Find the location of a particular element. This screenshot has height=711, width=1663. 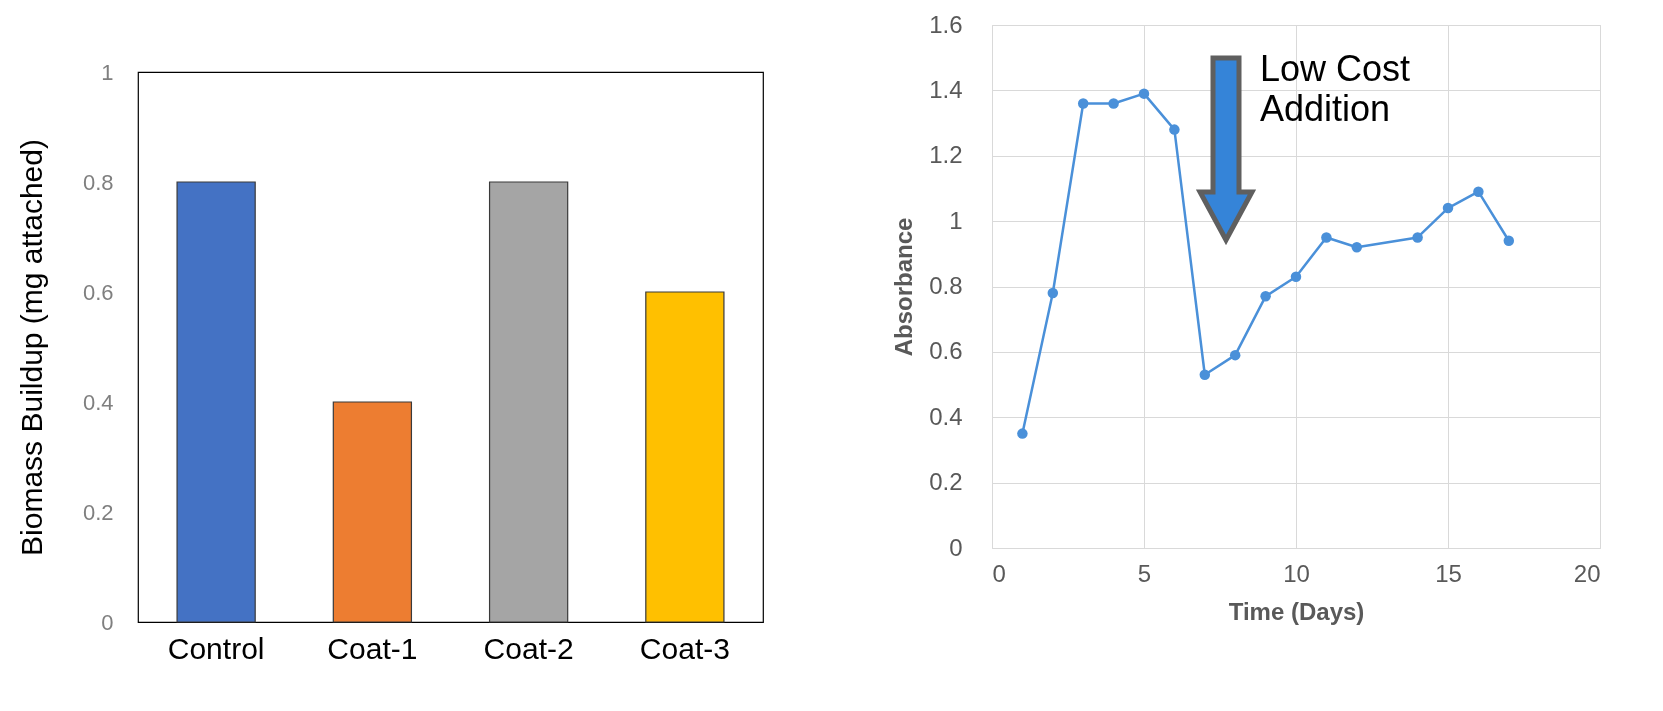

x-tick-label: 0 is located at coordinates (999, 573).